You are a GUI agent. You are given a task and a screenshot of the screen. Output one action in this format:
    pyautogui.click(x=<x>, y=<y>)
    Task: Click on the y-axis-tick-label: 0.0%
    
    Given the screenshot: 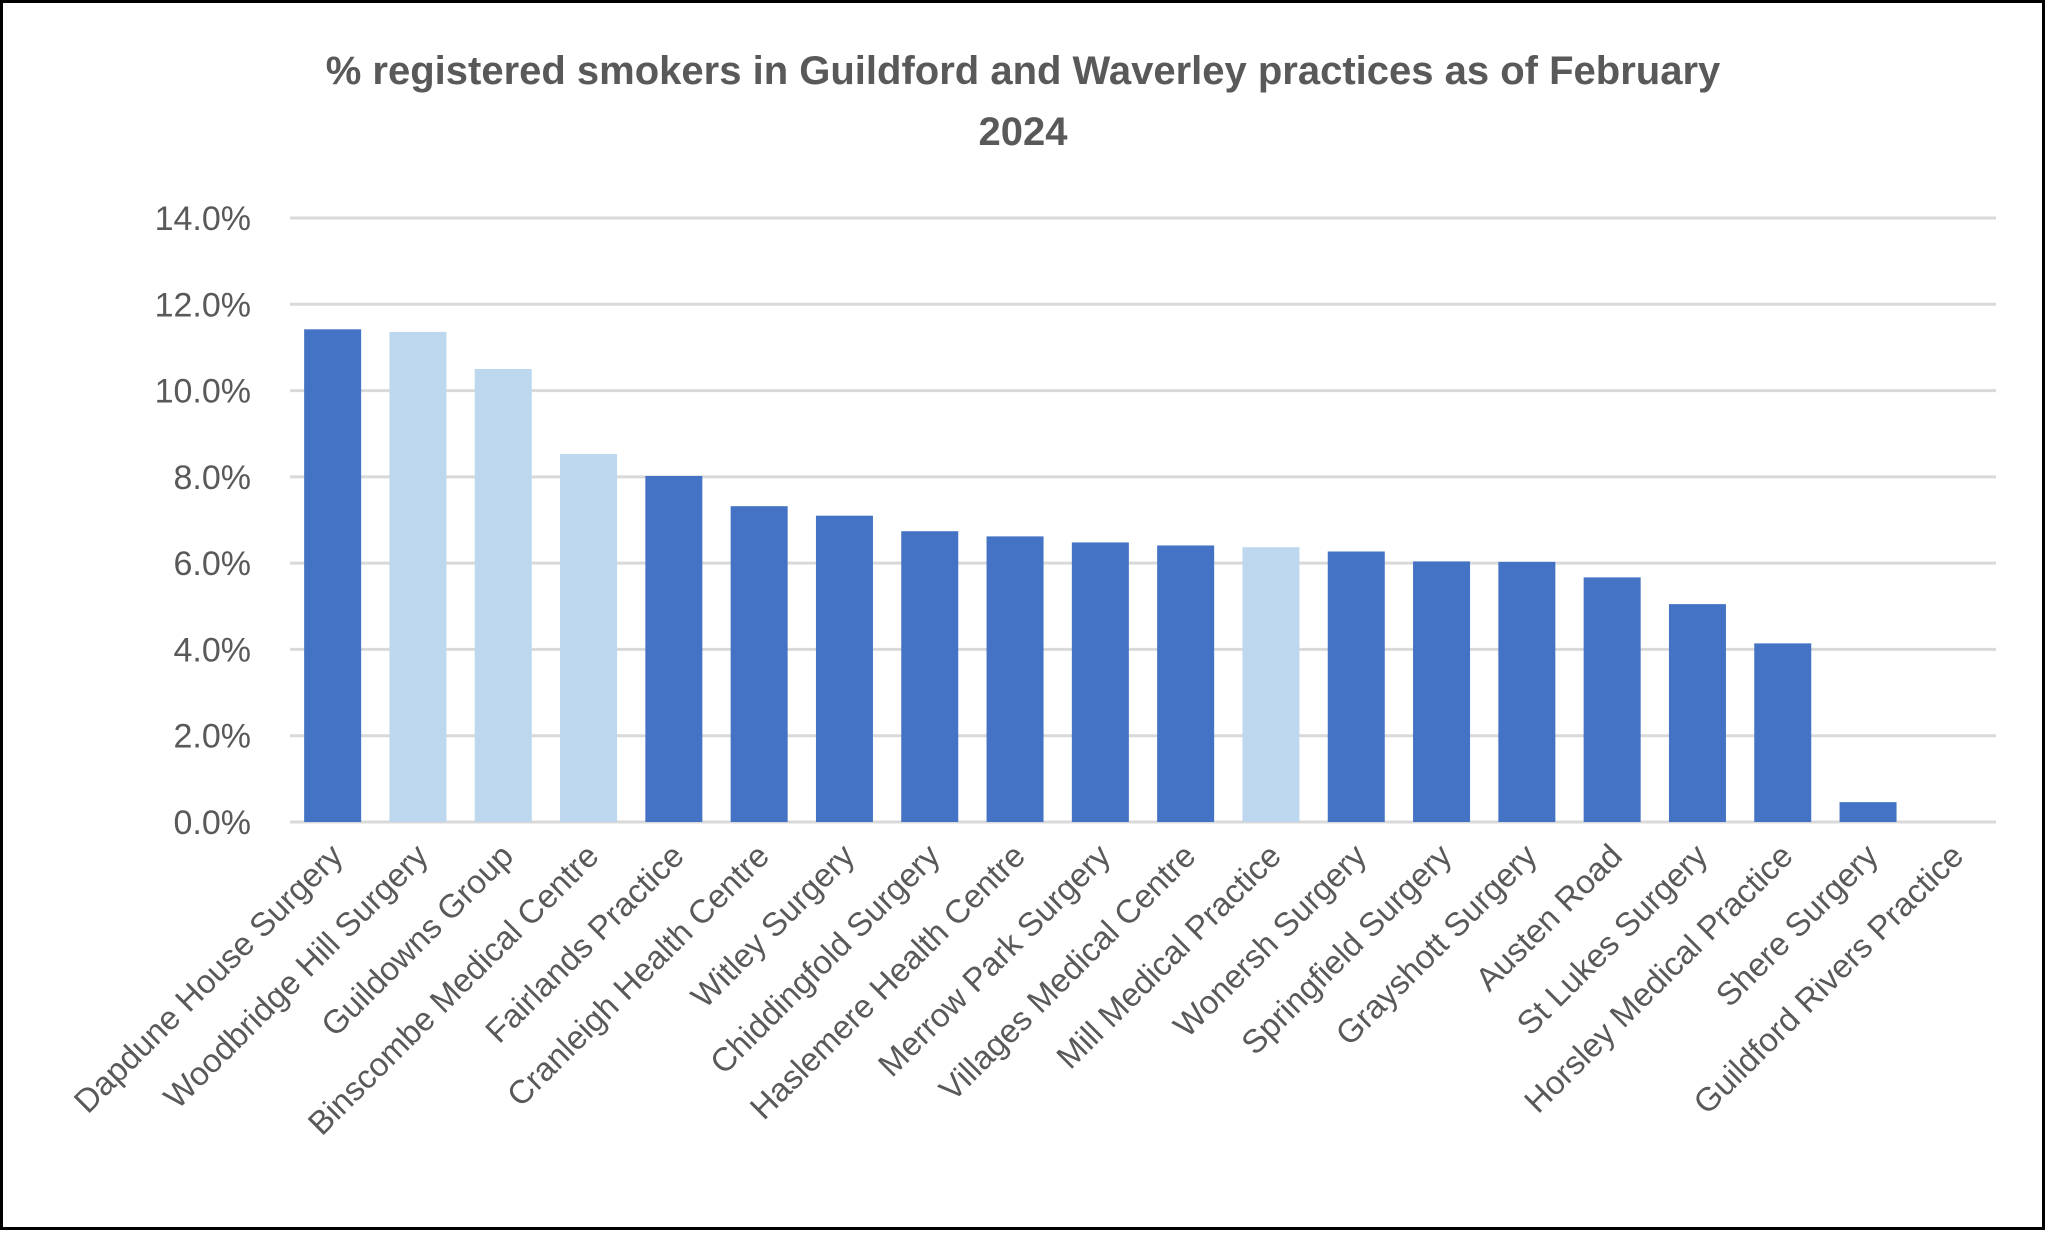 What is the action you would take?
    pyautogui.click(x=213, y=823)
    